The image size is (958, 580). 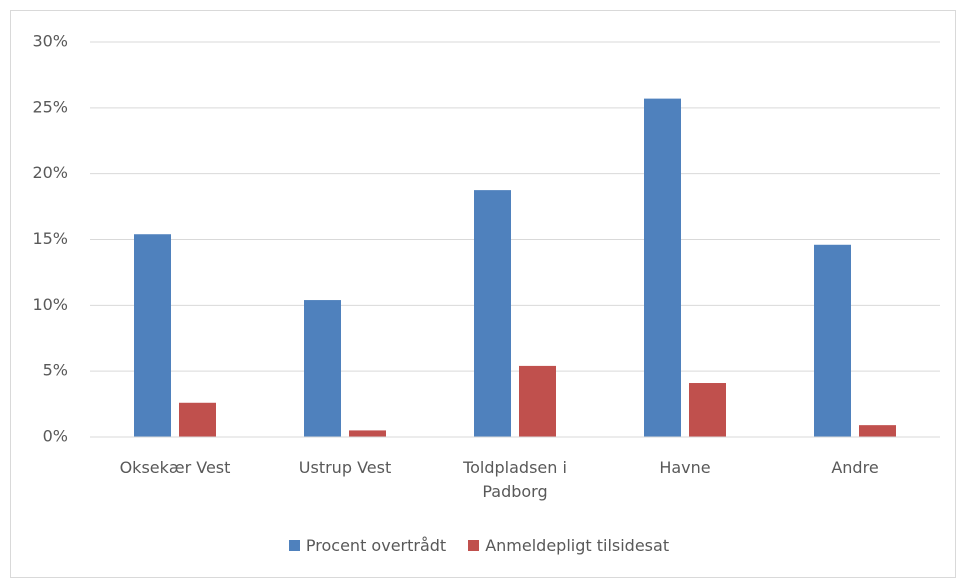 I want to click on x-tick-label: Ustrup Vest, so click(x=345, y=467).